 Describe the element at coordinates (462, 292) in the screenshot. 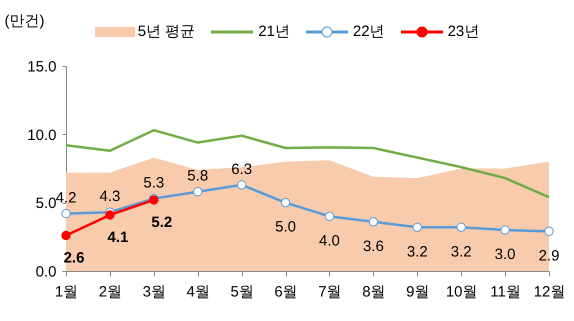

I see `x-tick-label: 10월` at that location.